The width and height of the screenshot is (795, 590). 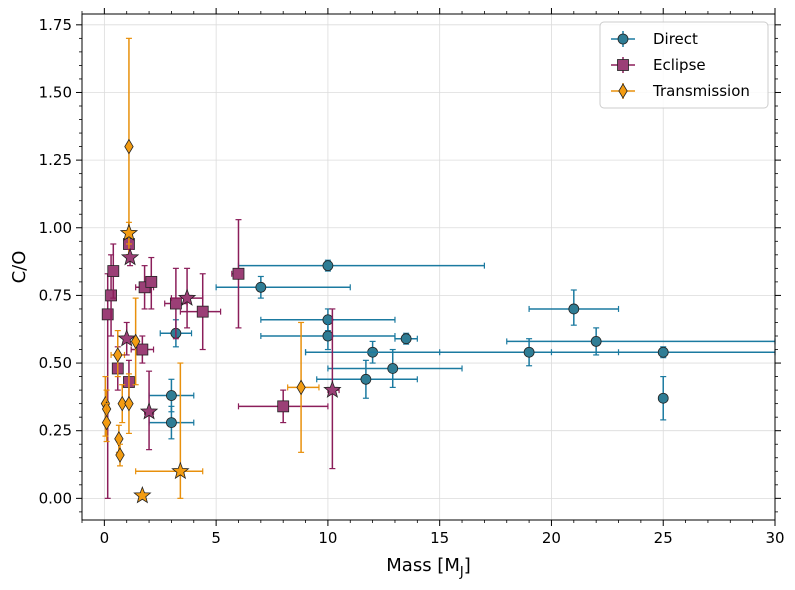 I want to click on x-tick-label: 30, so click(x=774, y=538).